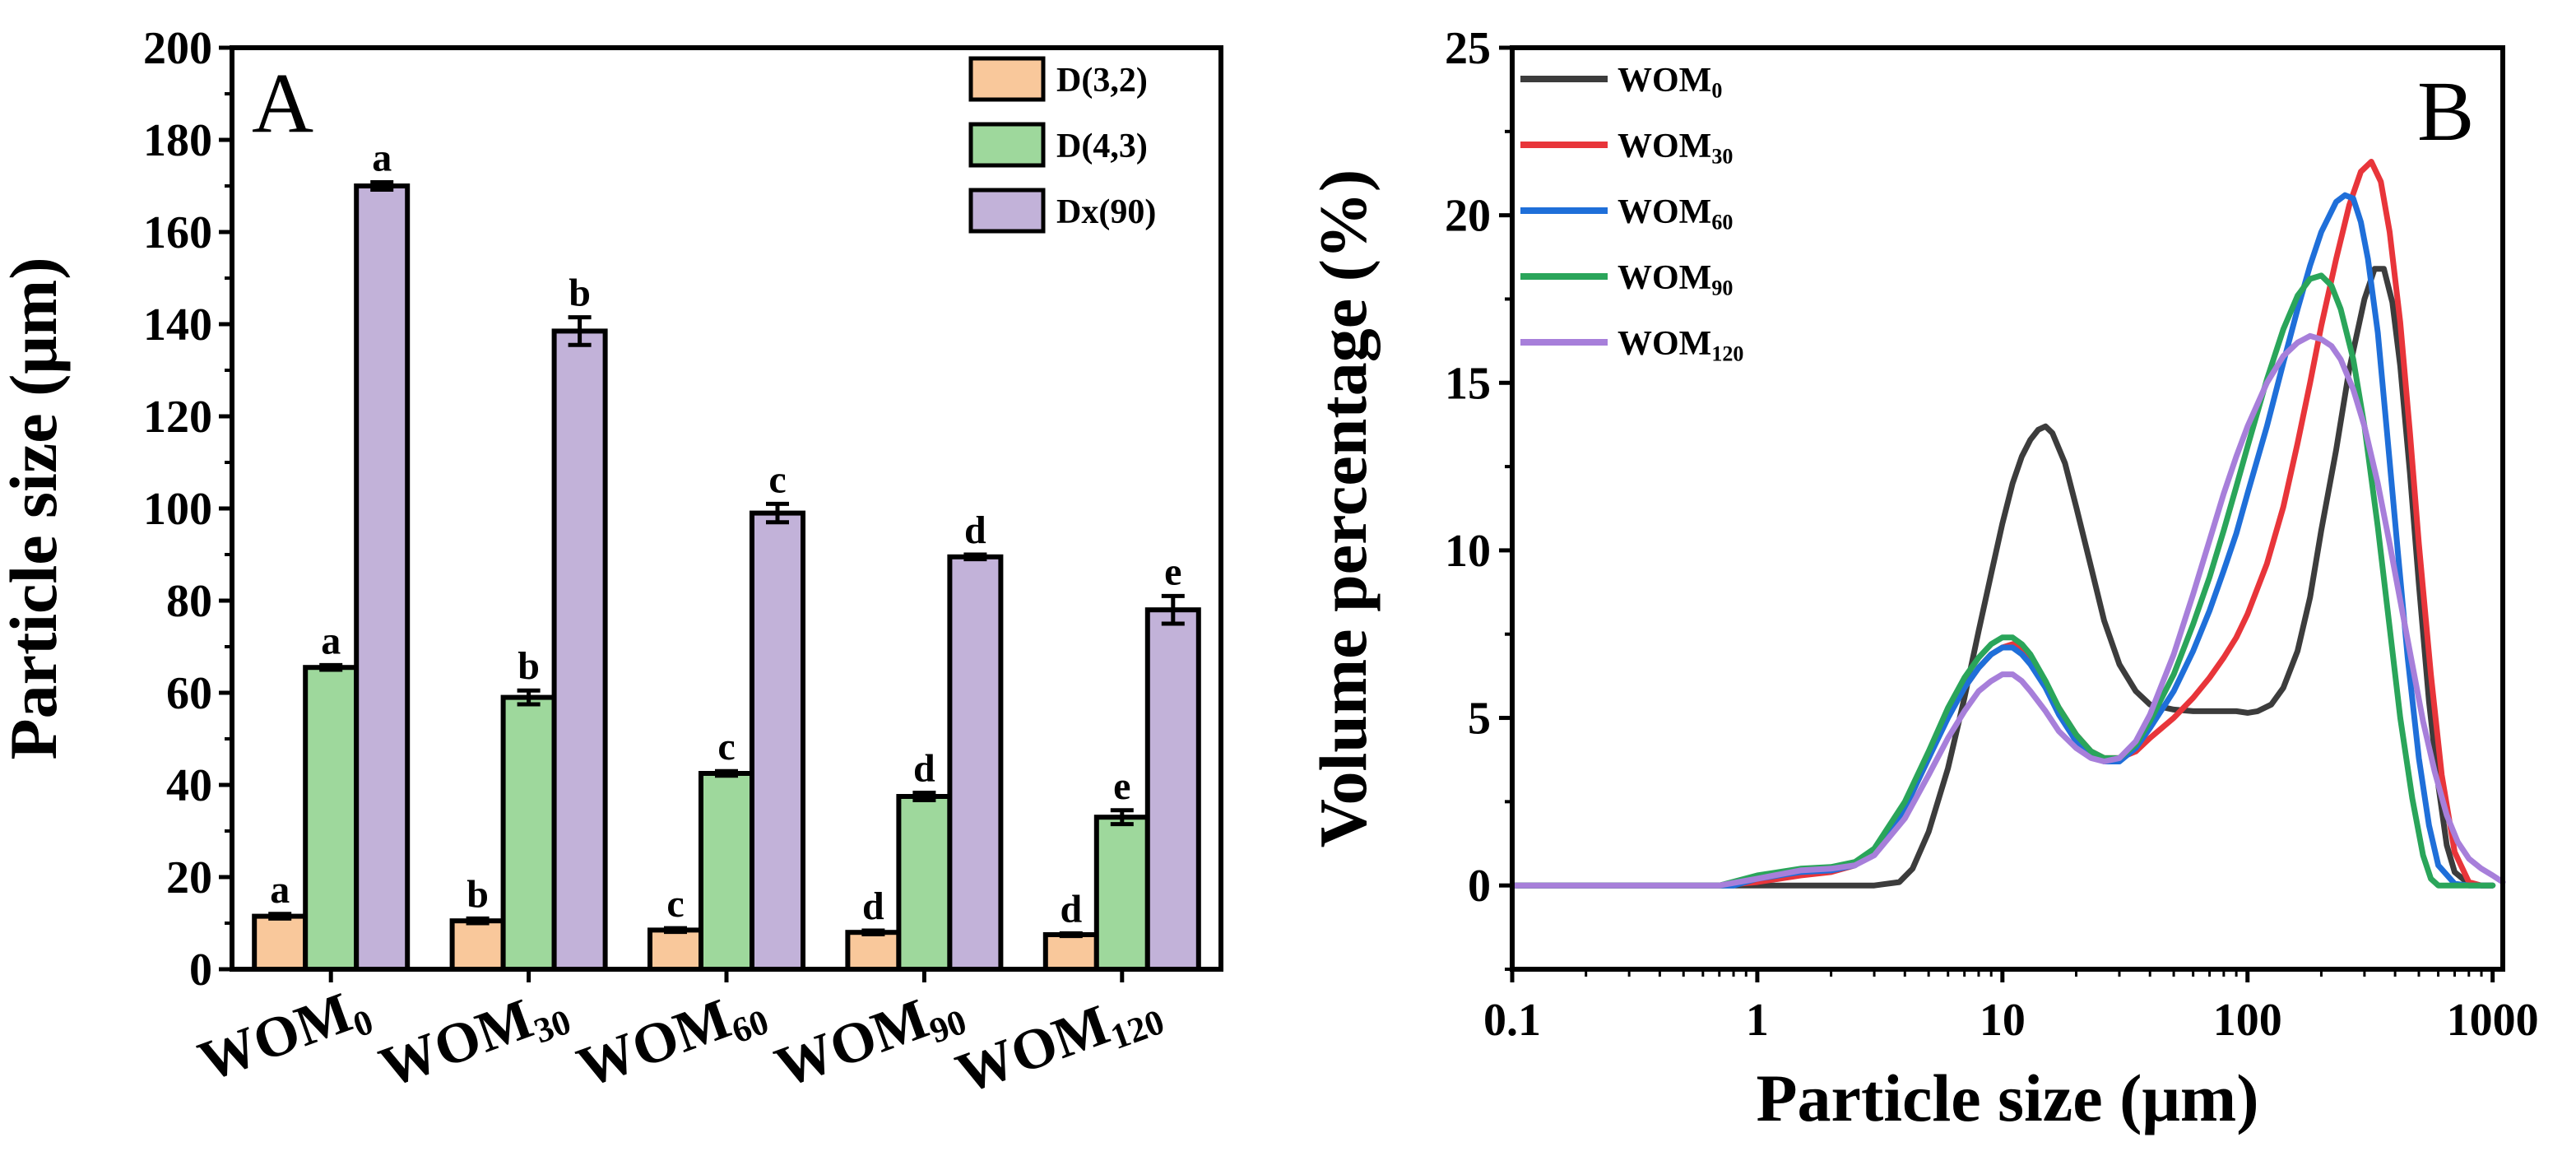 The height and width of the screenshot is (1156, 2576). I want to click on legend-label-b: WOM120, so click(1680, 345).